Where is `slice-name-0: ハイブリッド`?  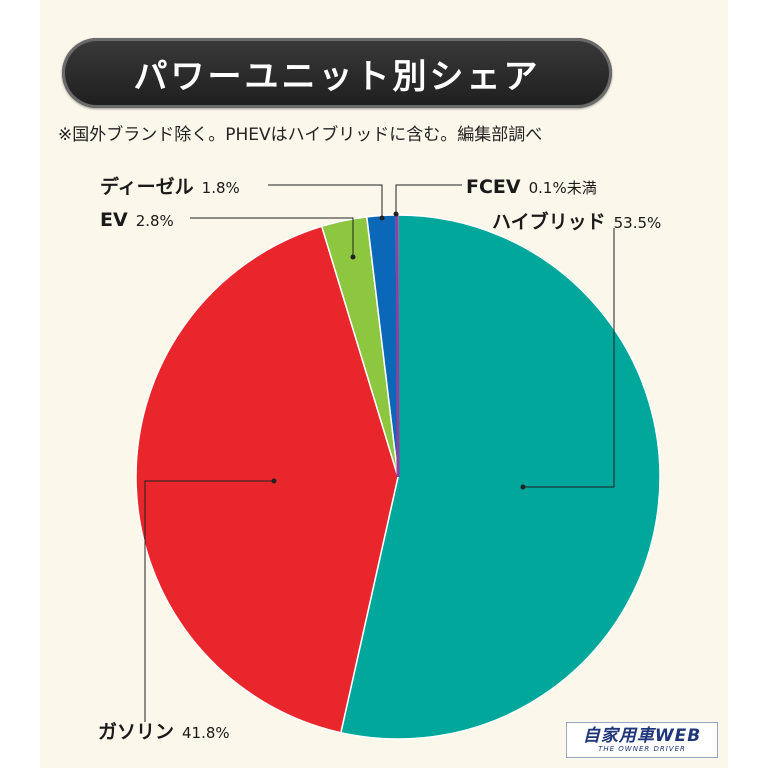
slice-name-0: ハイブリッド is located at coordinates (549, 221).